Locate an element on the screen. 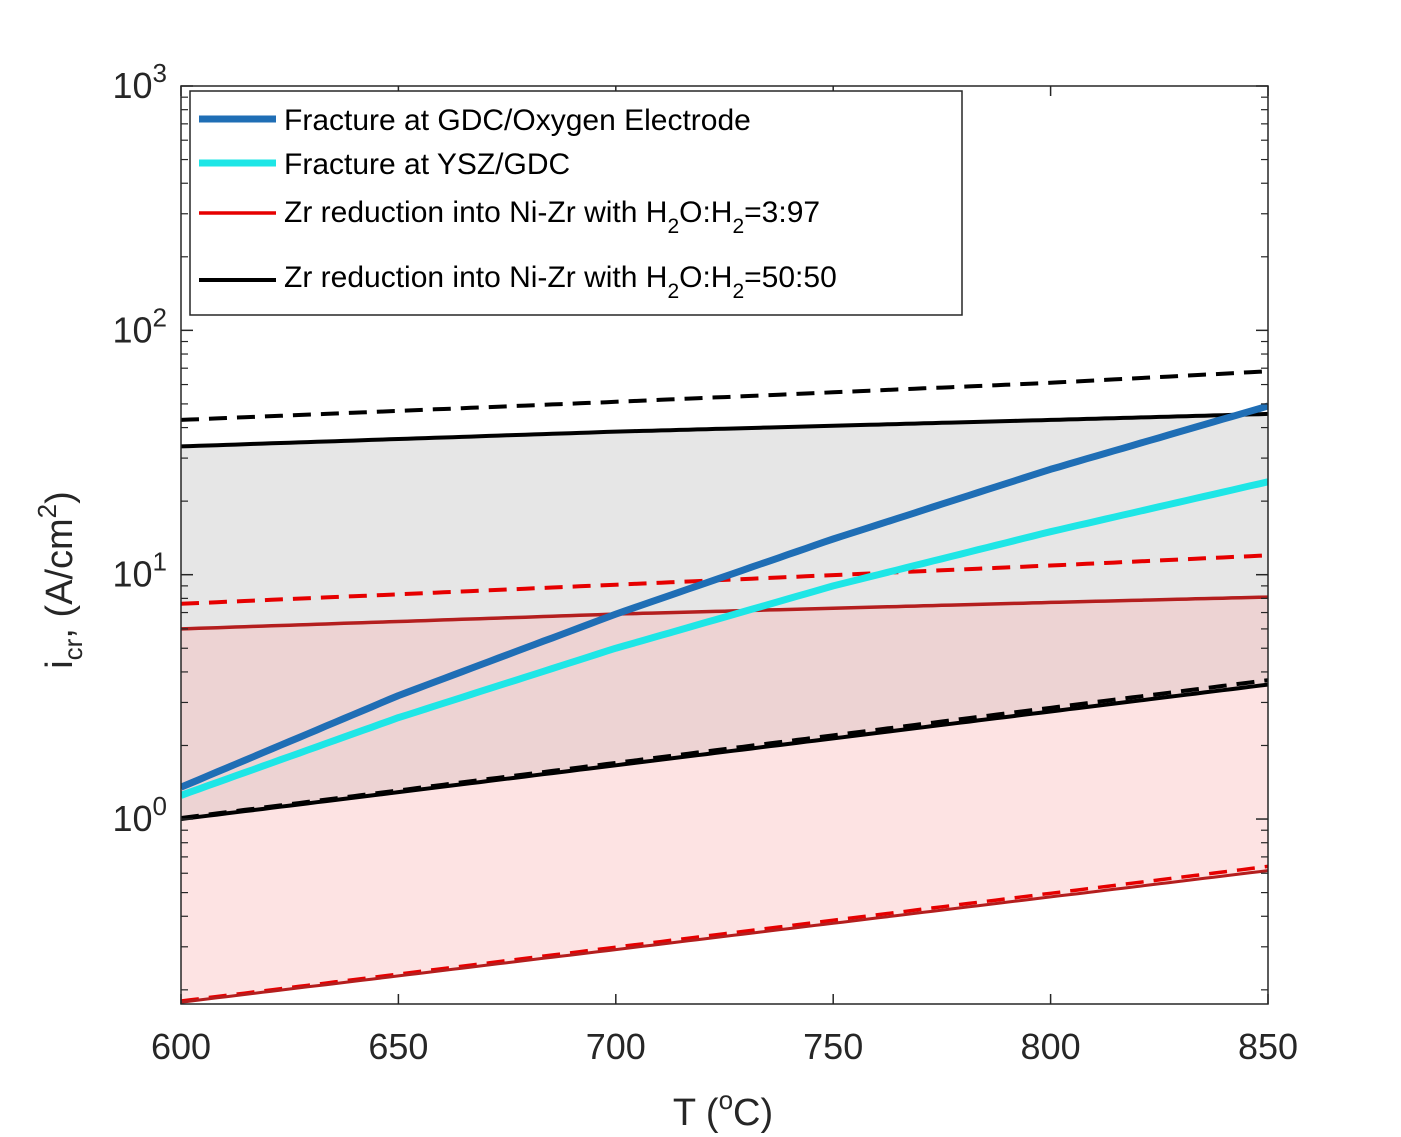 This screenshot has width=1401, height=1137. x-tick-label-850: 850 is located at coordinates (1268, 1046).